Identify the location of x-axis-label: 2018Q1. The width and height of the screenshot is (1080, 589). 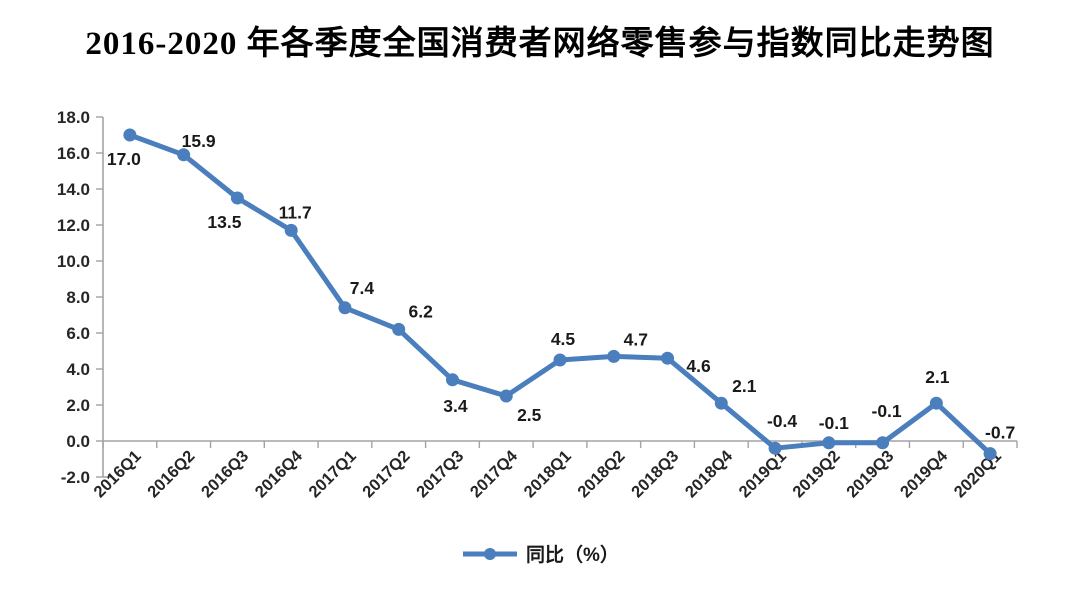
(548, 474).